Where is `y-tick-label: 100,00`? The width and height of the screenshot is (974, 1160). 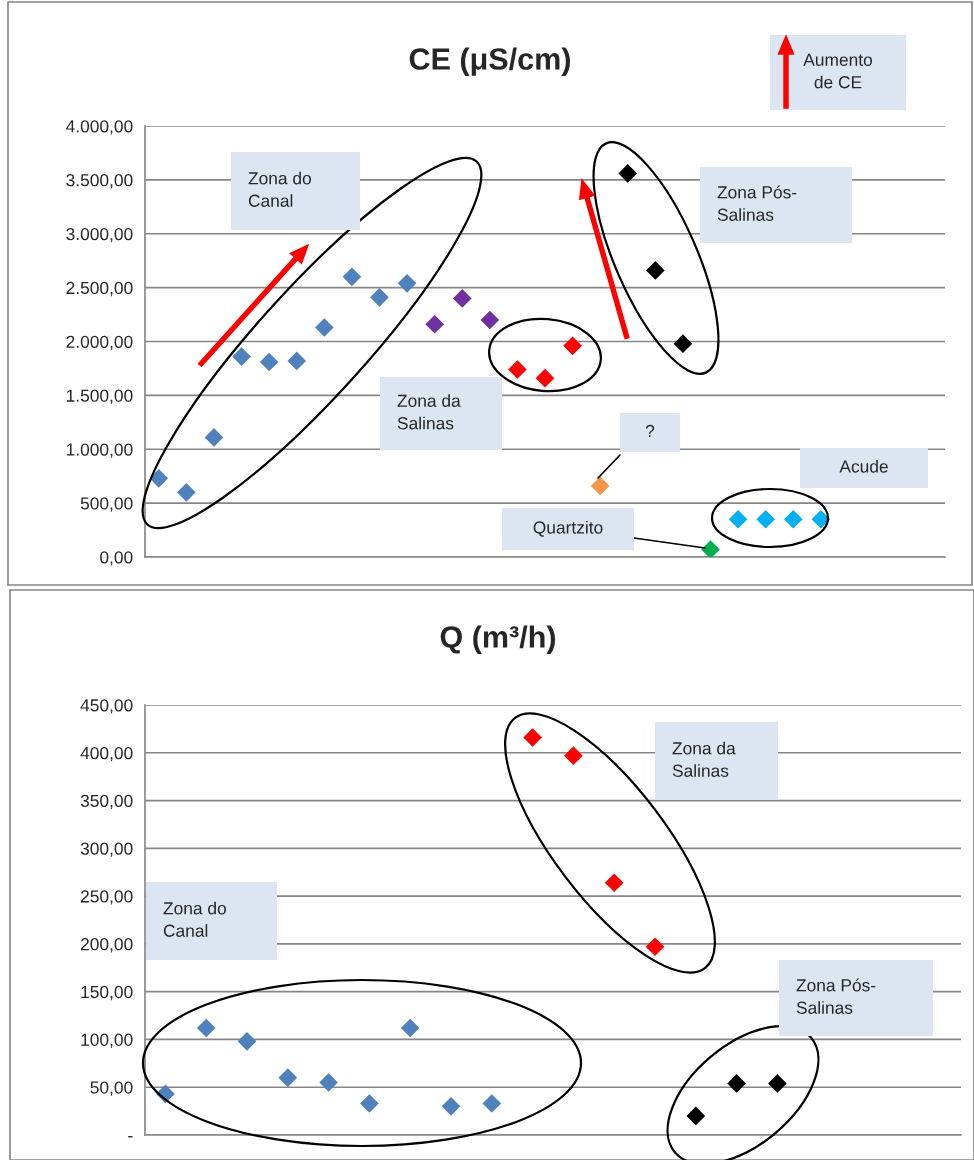
y-tick-label: 100,00 is located at coordinates (107, 1040).